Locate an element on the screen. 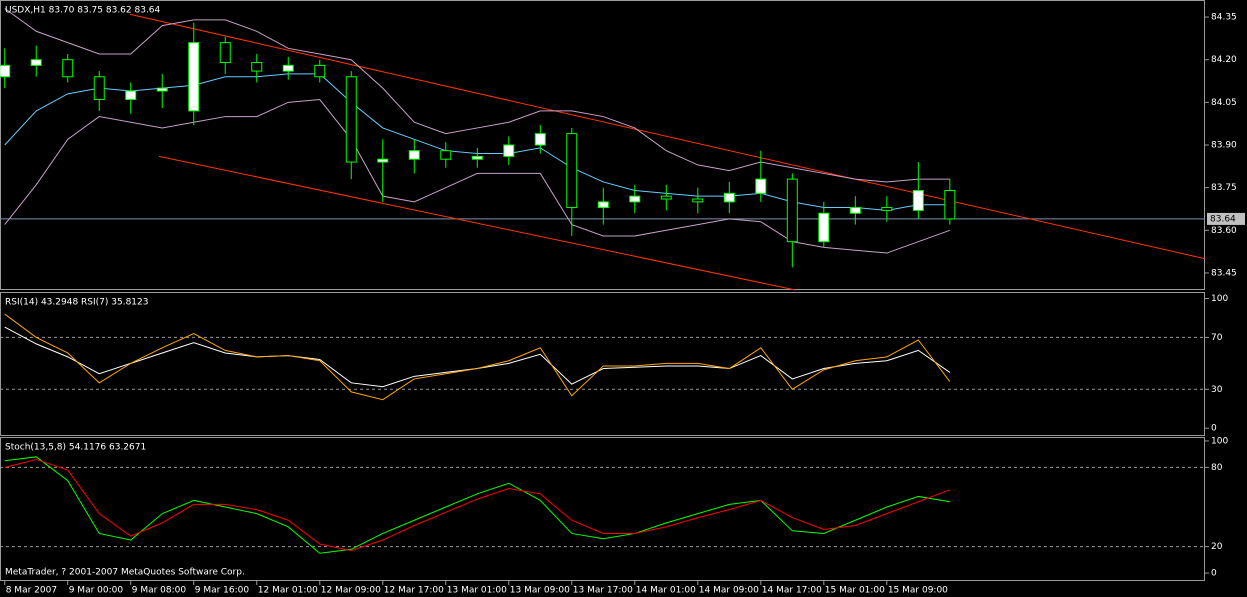 This screenshot has height=597, width=1247. x-tick-label: 14 Mar 01:00 is located at coordinates (666, 591).